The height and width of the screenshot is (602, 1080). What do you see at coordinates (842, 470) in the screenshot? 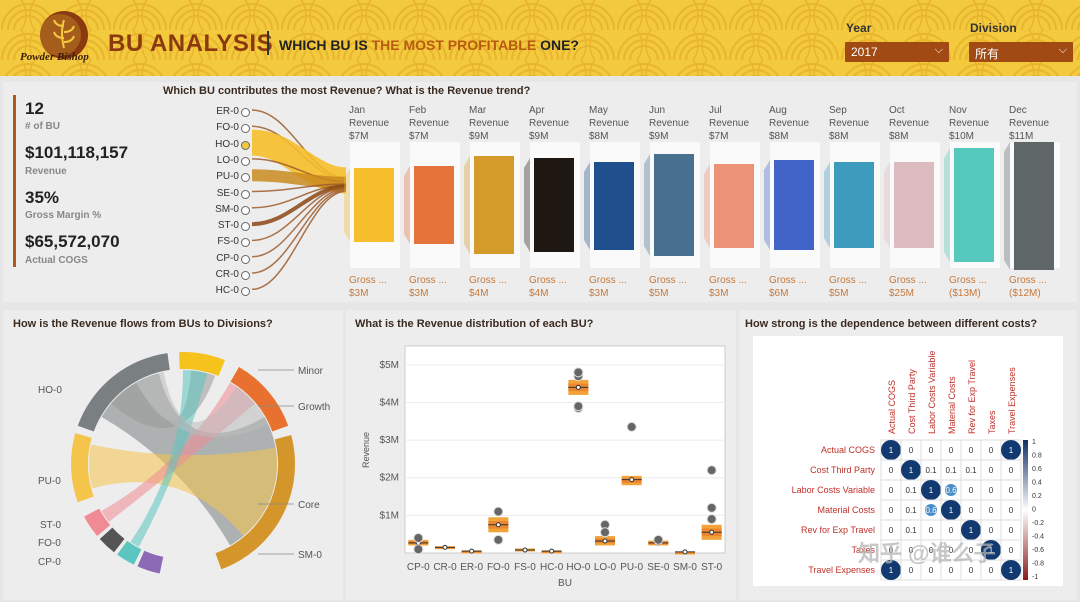
I see `corr-row-label: Cost Third Party` at bounding box center [842, 470].